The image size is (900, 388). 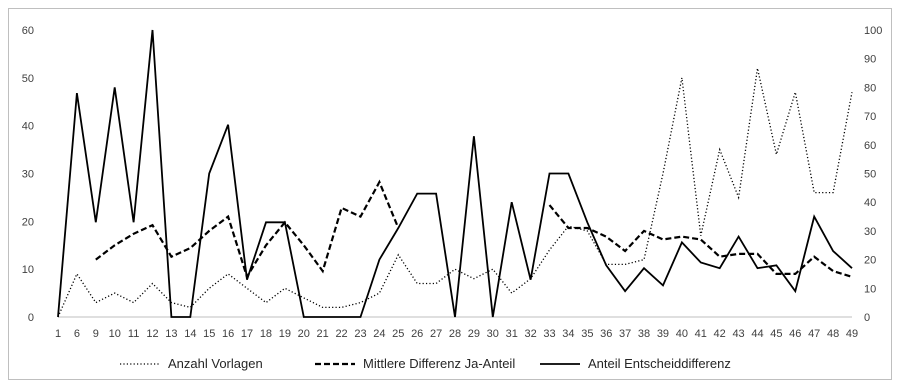 What do you see at coordinates (215, 363) in the screenshot?
I see `legend-label: Anzahl Vorlagen` at bounding box center [215, 363].